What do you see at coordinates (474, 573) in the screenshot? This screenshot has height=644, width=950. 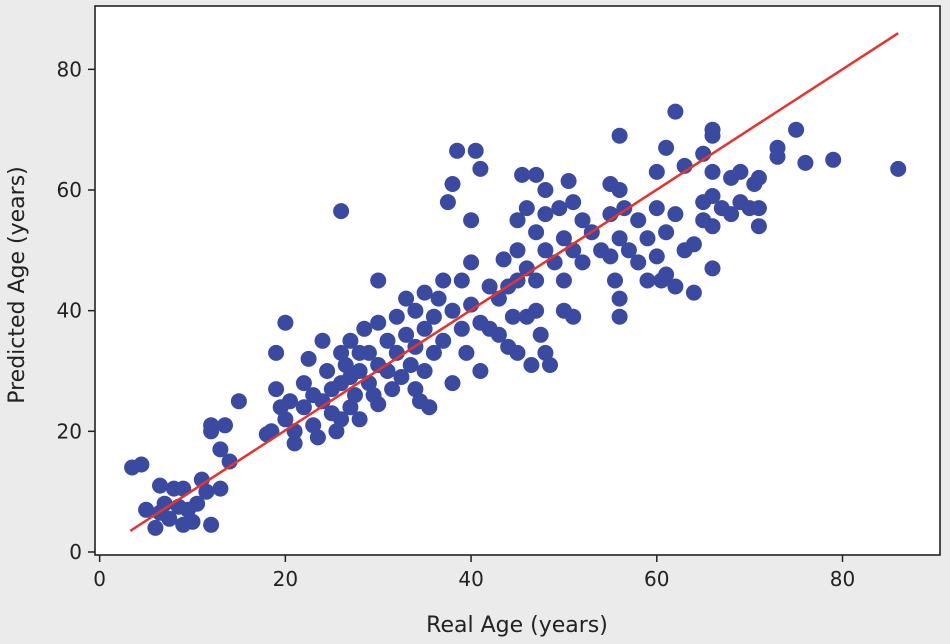 I see `x-axis-ticks: 0 20 40 60 80` at bounding box center [474, 573].